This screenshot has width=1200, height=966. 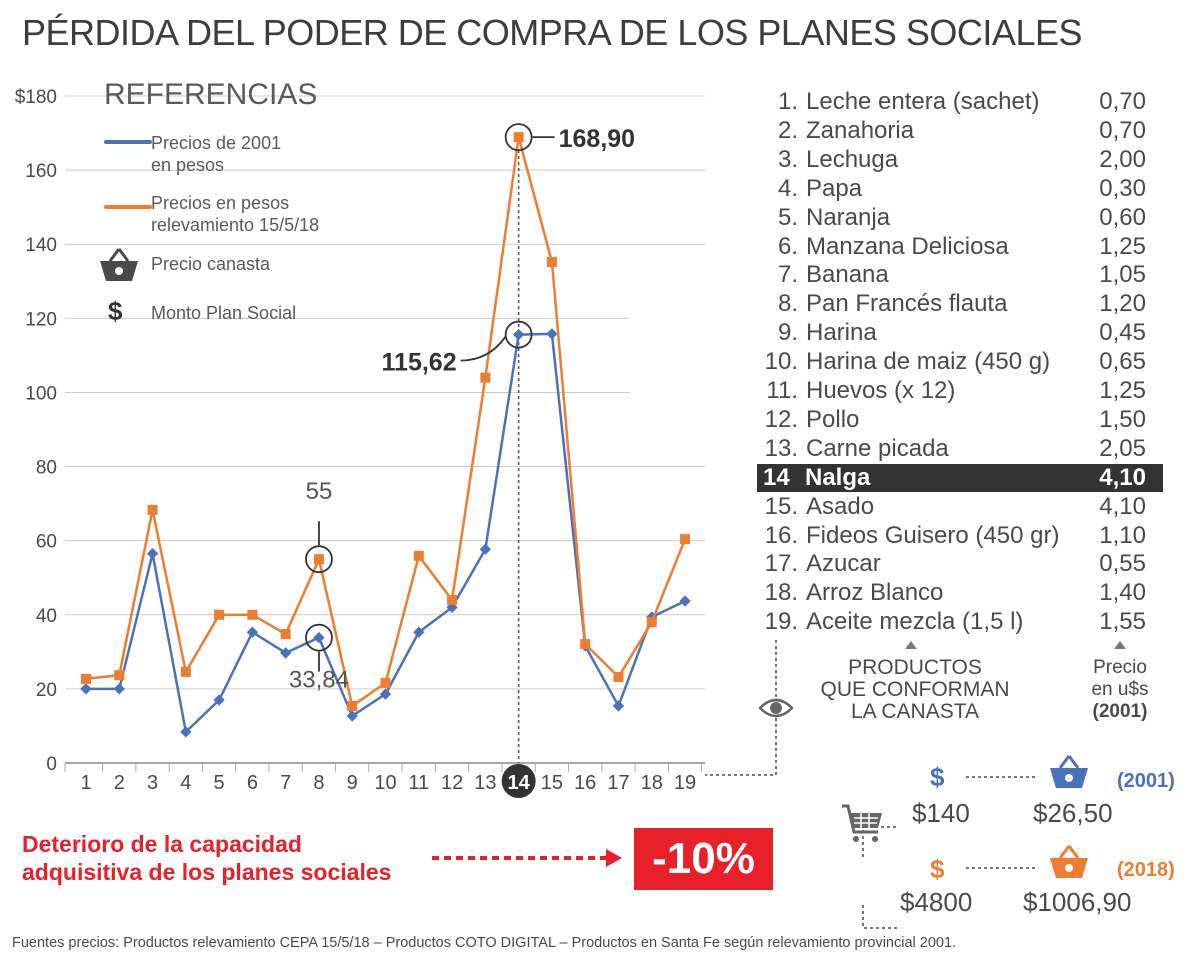 I want to click on shopping-cart-icon, so click(x=862, y=823).